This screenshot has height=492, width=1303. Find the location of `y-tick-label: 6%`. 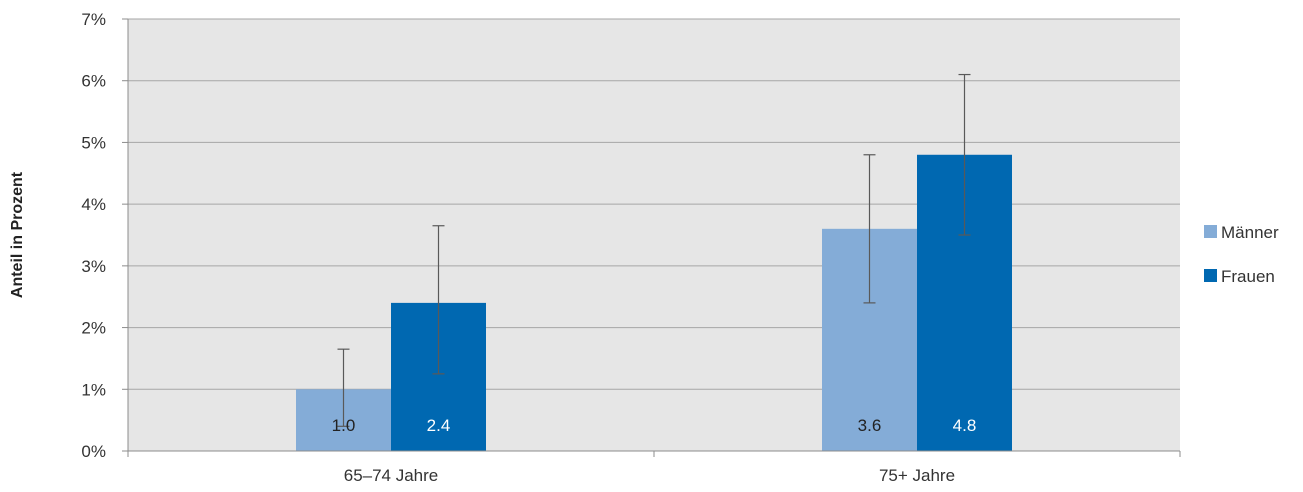

y-tick-label: 6% is located at coordinates (93, 81).